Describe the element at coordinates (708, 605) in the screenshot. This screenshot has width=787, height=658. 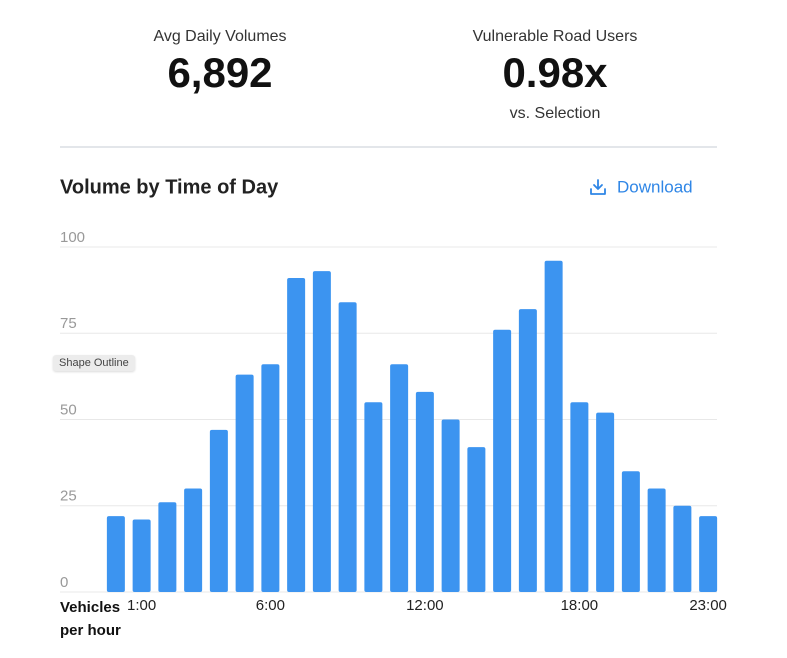
I see `x-tick-label: 23:00` at that location.